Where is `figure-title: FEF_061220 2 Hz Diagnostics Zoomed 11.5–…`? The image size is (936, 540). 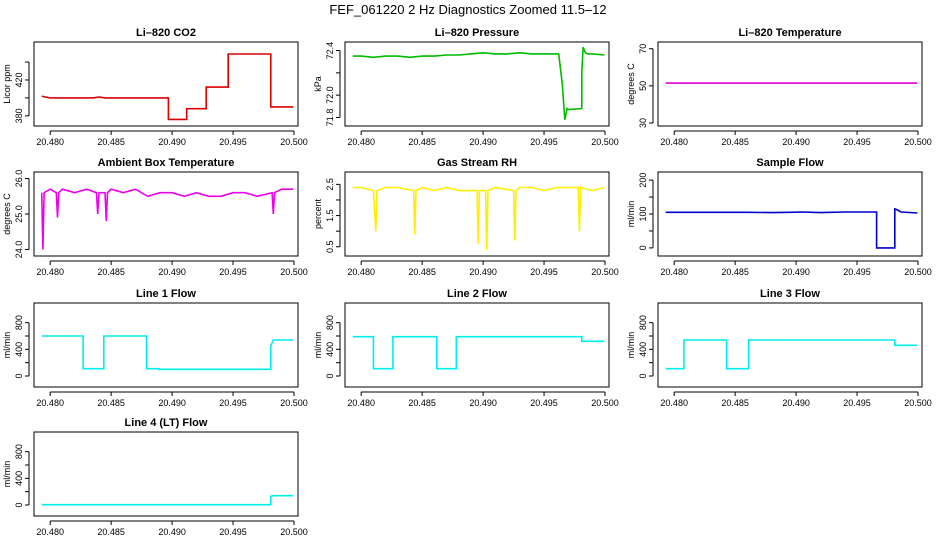
figure-title: FEF_061220 2 Hz Diagnostics Zoomed 11.5–… is located at coordinates (467, 9).